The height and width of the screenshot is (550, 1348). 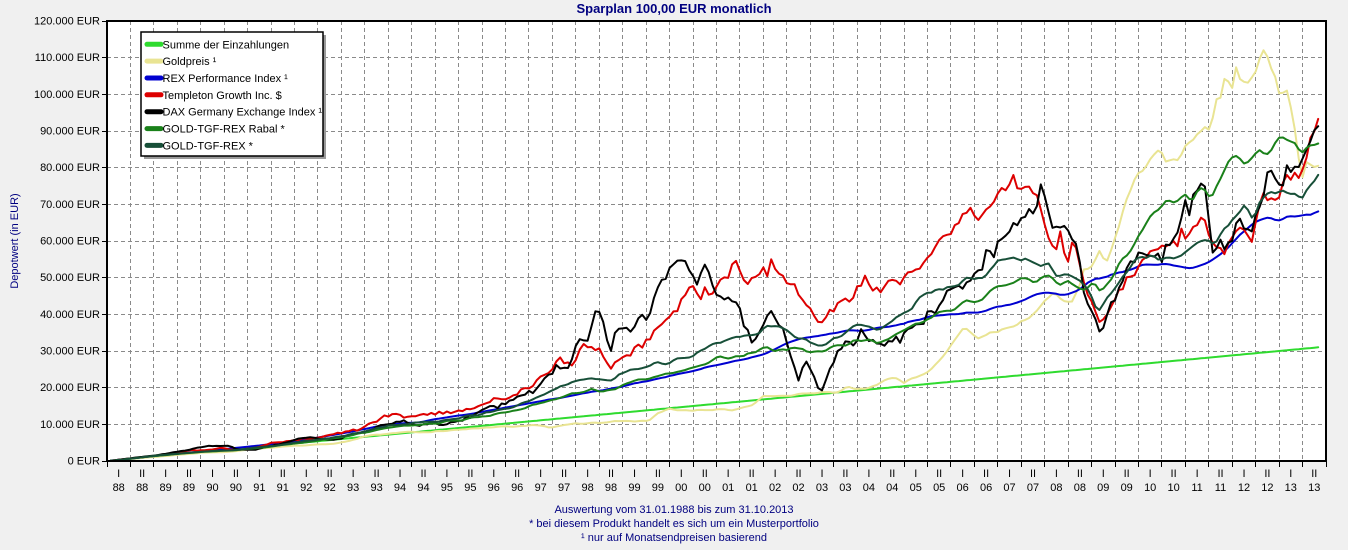 What do you see at coordinates (226, 45) in the screenshot?
I see `svg-text: Summe der Einzahlungen` at bounding box center [226, 45].